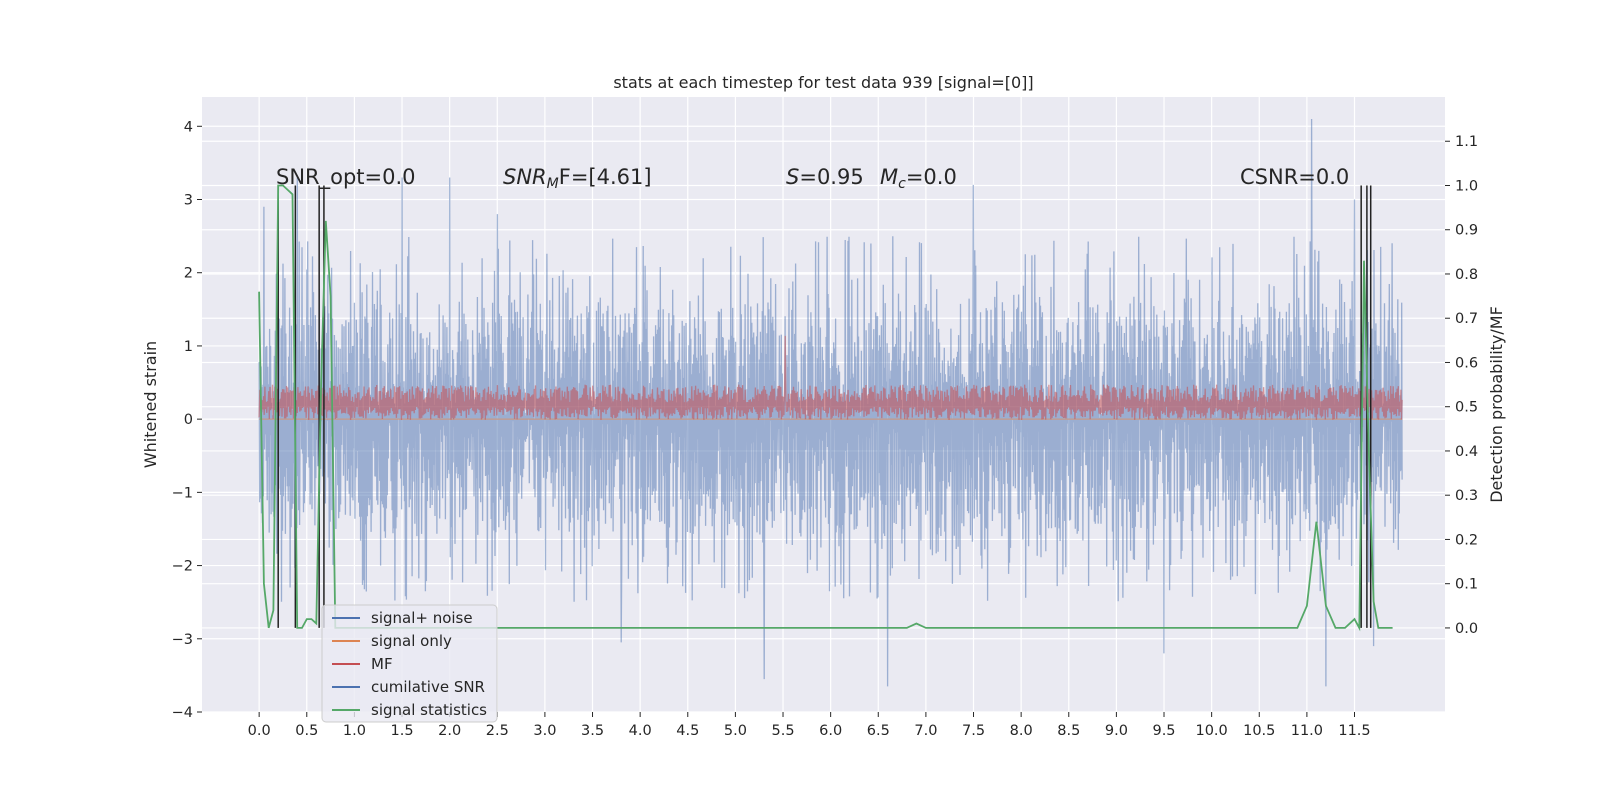 The image size is (1600, 800). Describe the element at coordinates (182, 640) in the screenshot. I see `y-left-tick-label: −3` at that location.